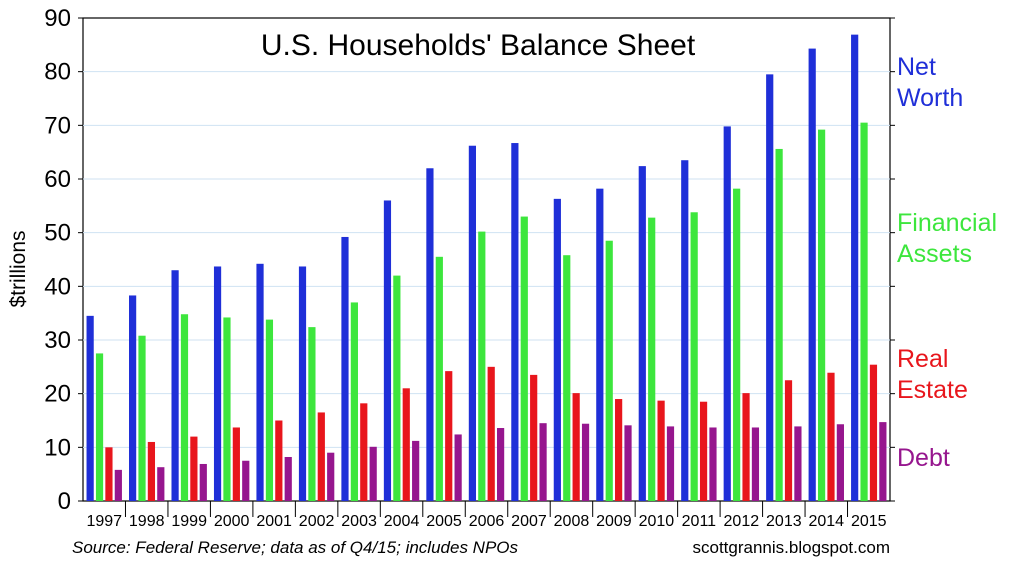  Describe the element at coordinates (529, 521) in the screenshot. I see `x-tick-label: 2007` at that location.